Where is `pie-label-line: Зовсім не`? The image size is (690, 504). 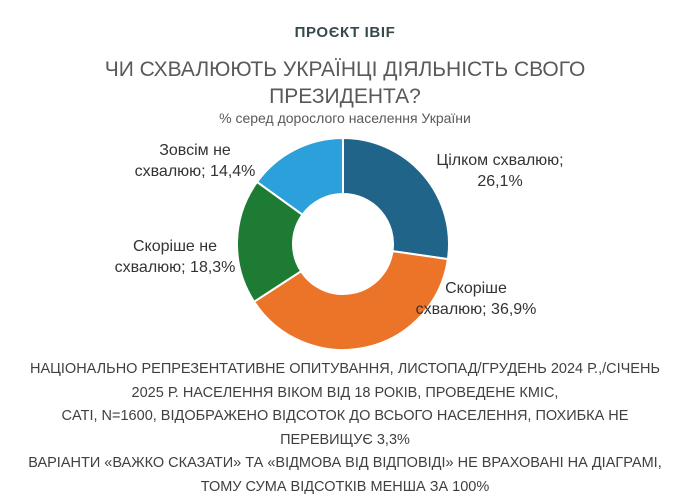 pie-label-line: Зовсім не is located at coordinates (195, 150).